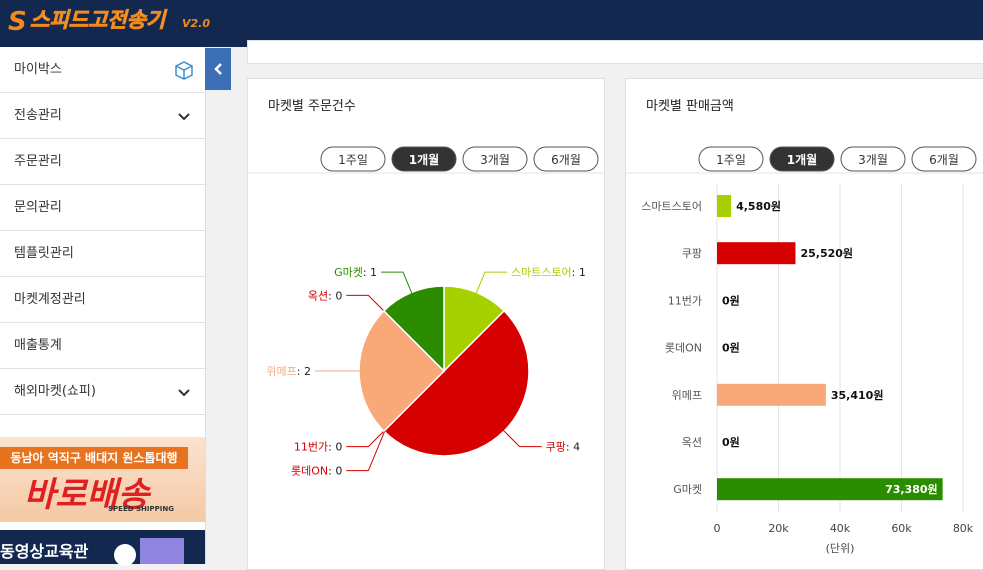 This screenshot has width=983, height=570. I want to click on pie-label-name: 위메프, so click(281, 371).